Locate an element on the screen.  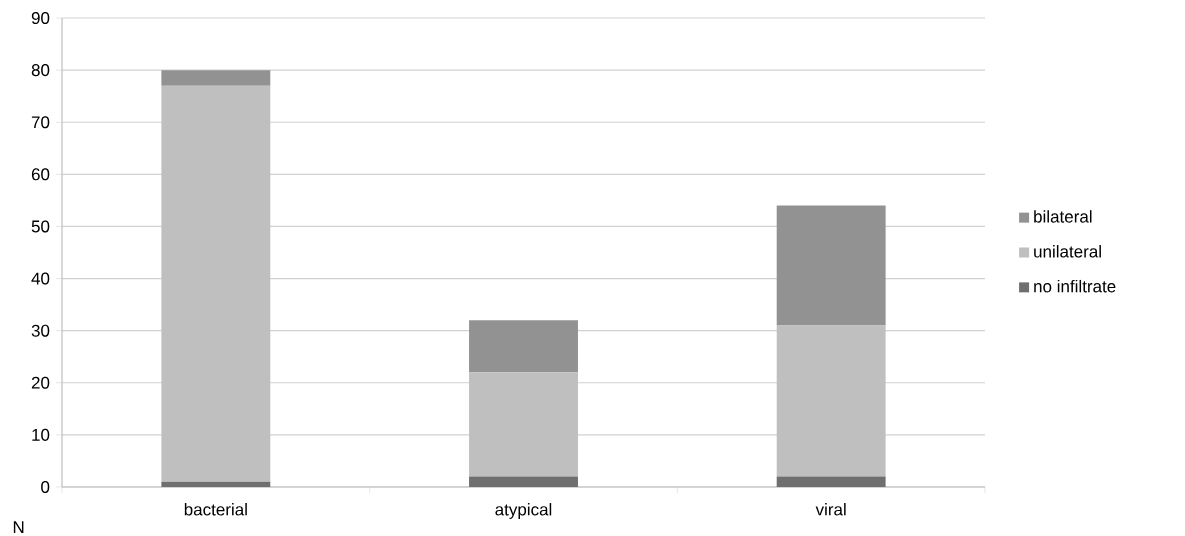
y-tick-label: 50 is located at coordinates (40, 226).